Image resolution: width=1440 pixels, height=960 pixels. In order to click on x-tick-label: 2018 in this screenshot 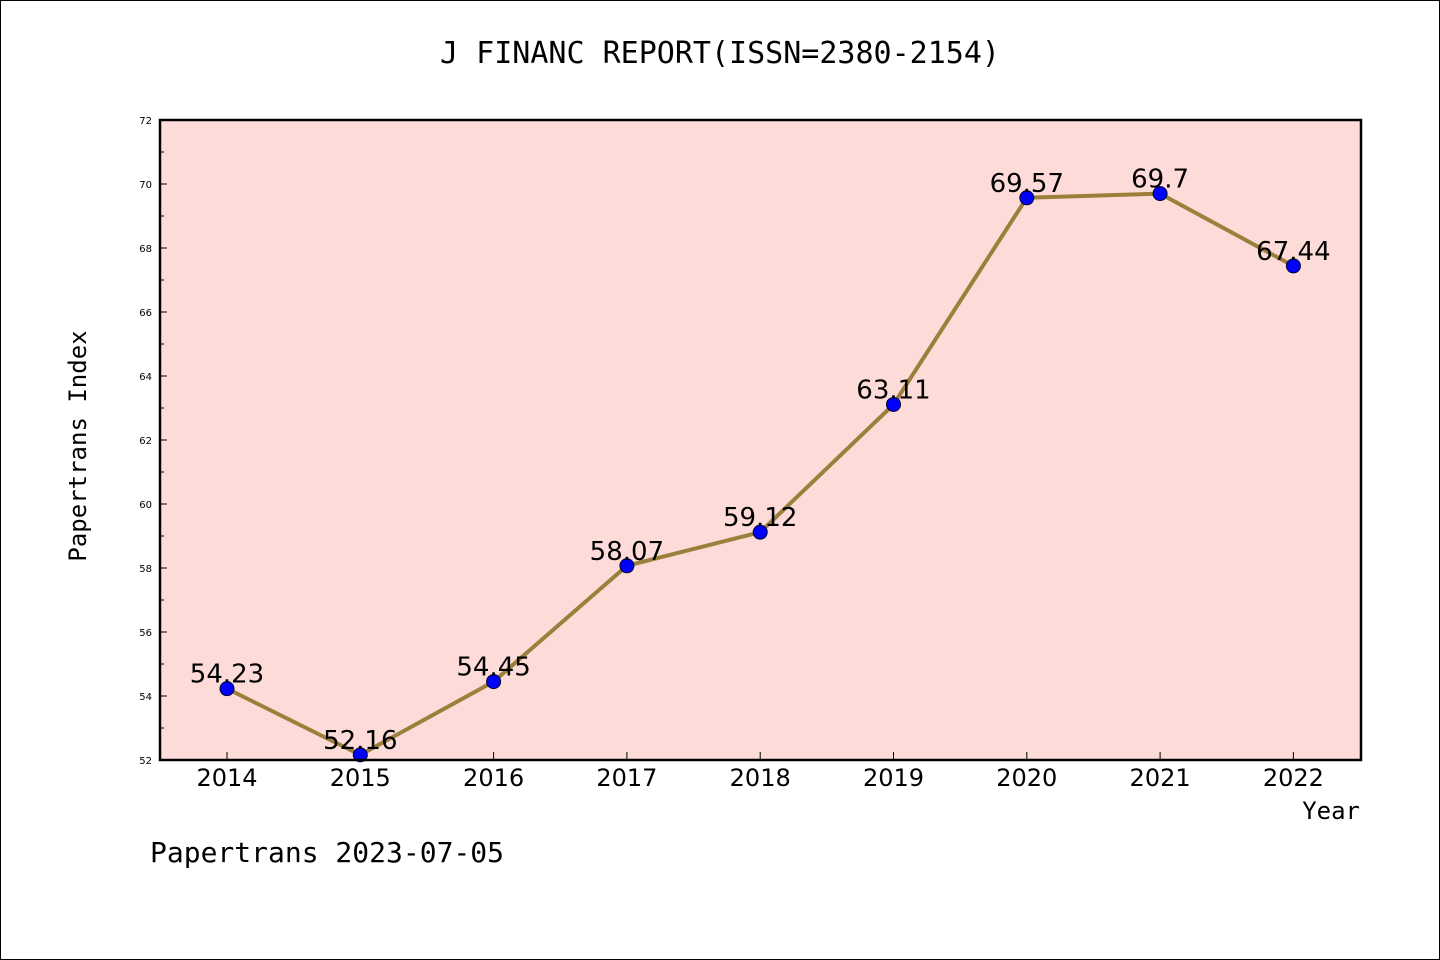, I will do `click(760, 778)`.